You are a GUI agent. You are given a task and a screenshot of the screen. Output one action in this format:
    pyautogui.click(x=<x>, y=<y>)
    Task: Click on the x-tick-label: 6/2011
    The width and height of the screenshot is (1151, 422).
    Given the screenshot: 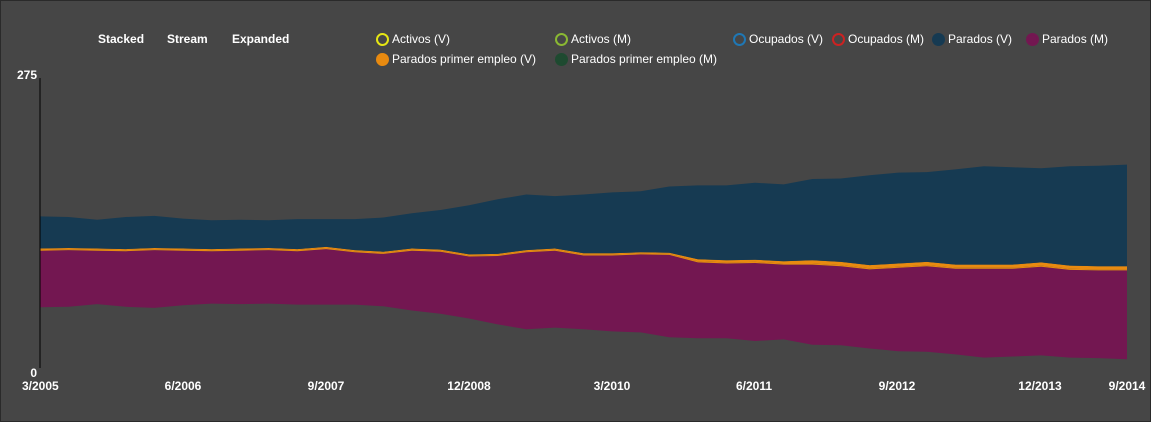 What is the action you would take?
    pyautogui.click(x=754, y=386)
    